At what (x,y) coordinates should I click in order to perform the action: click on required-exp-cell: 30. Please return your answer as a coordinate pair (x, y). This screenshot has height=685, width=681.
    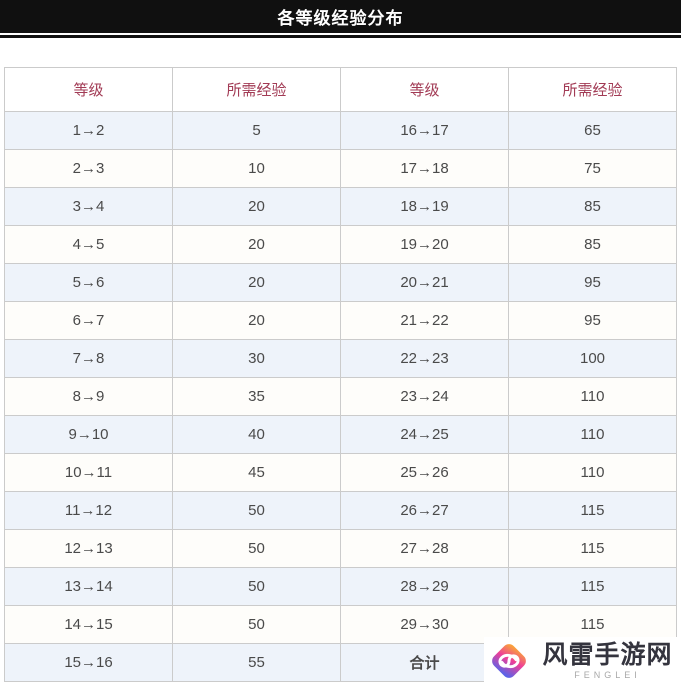
    Looking at the image, I should click on (256, 358).